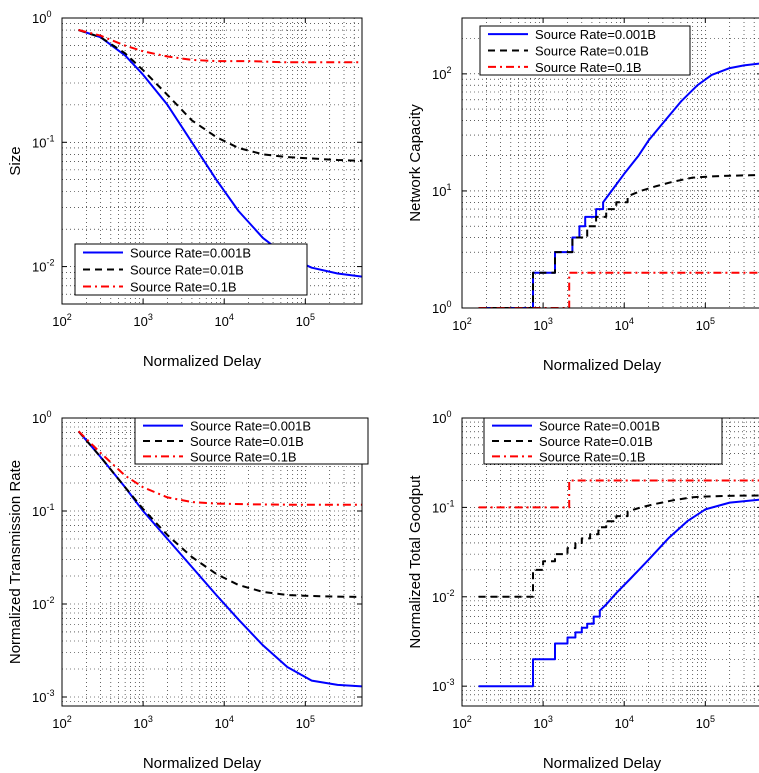  I want to click on y-axis-label: Network Capacity, so click(415, 163).